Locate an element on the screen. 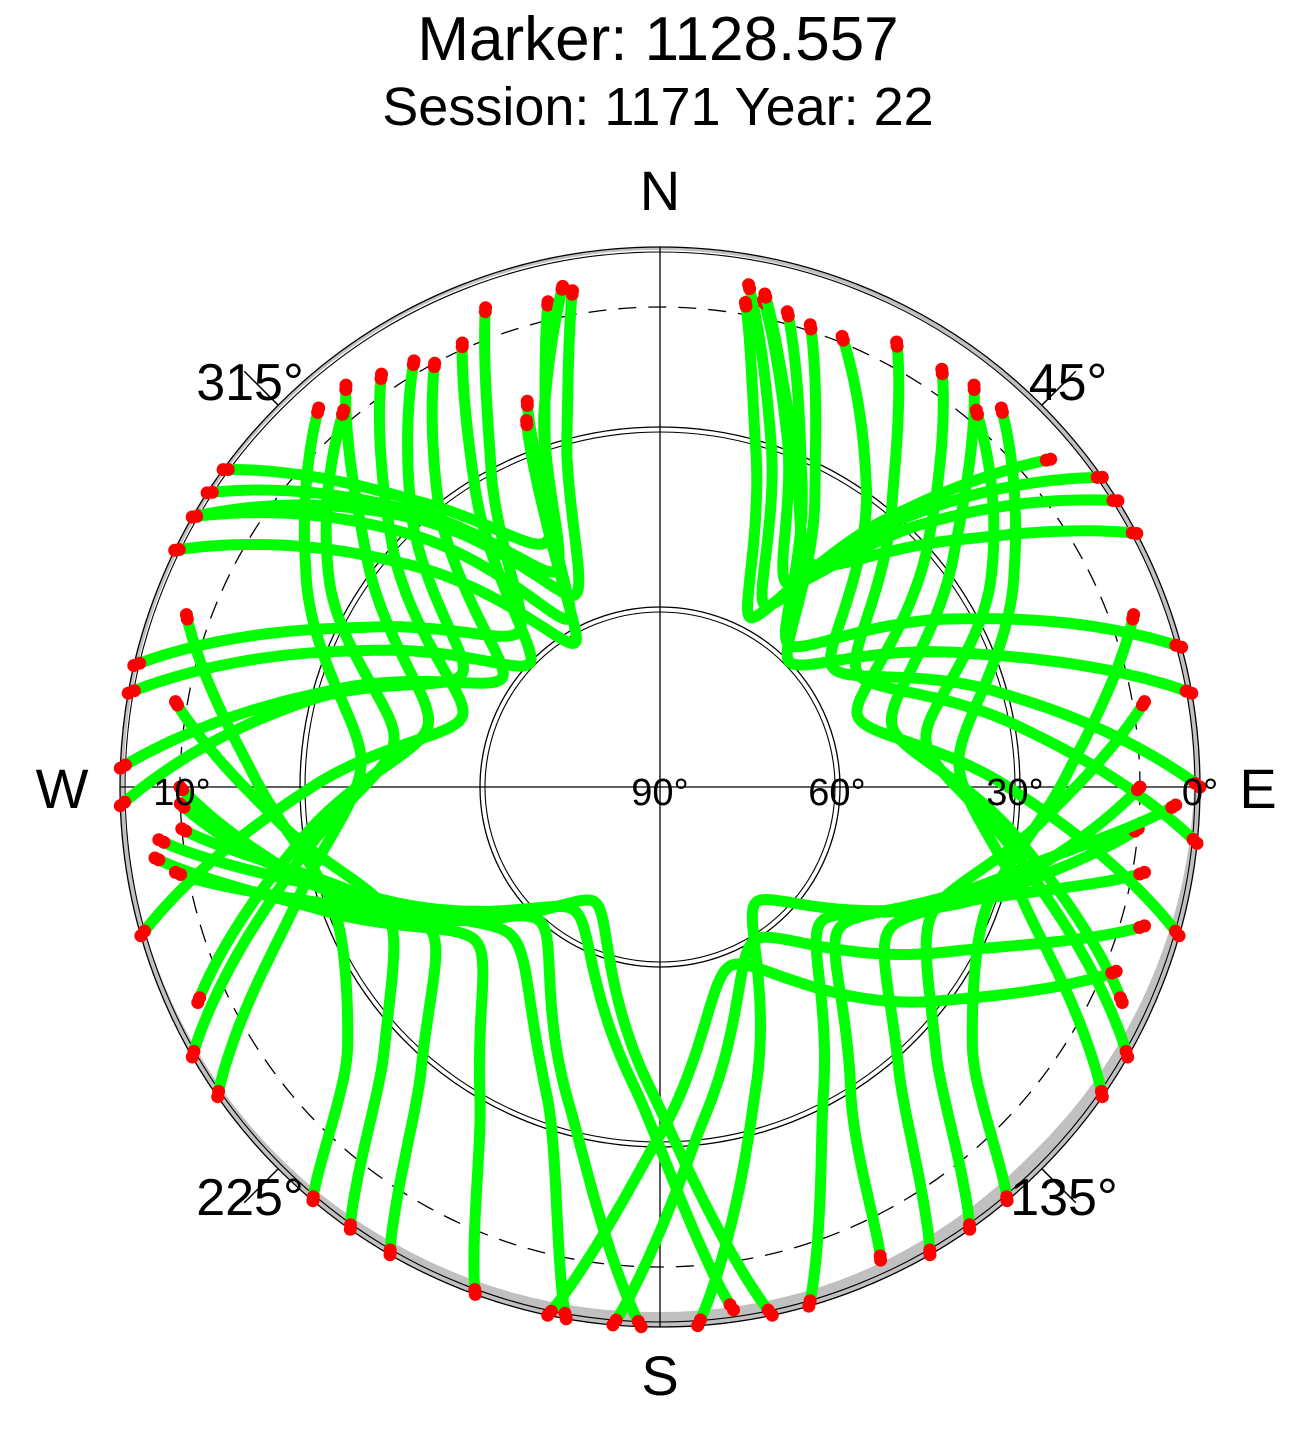 The width and height of the screenshot is (1316, 1444). azimuth-label-225: 225° is located at coordinates (250, 1198).